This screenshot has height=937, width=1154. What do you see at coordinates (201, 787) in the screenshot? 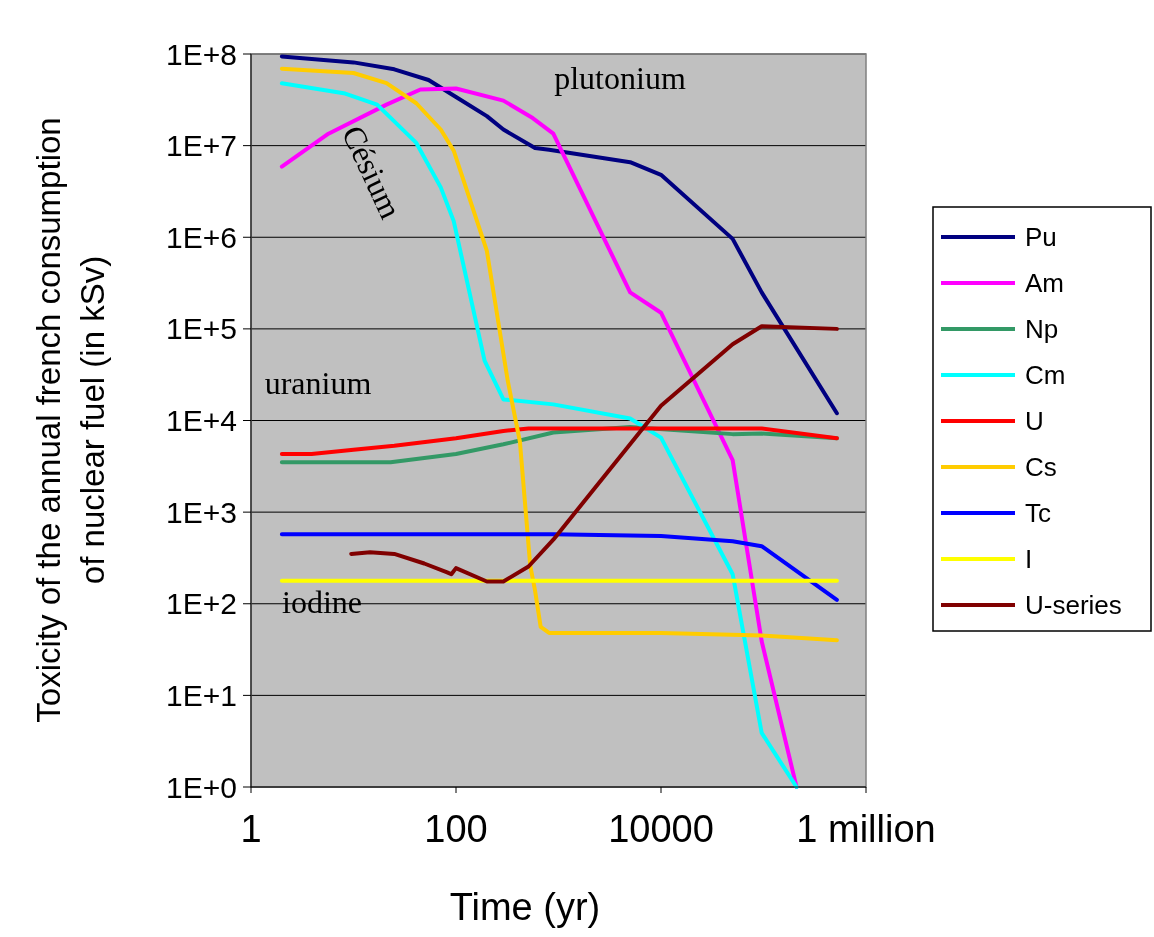
I see `y-tick-label: 1E+0` at bounding box center [201, 787].